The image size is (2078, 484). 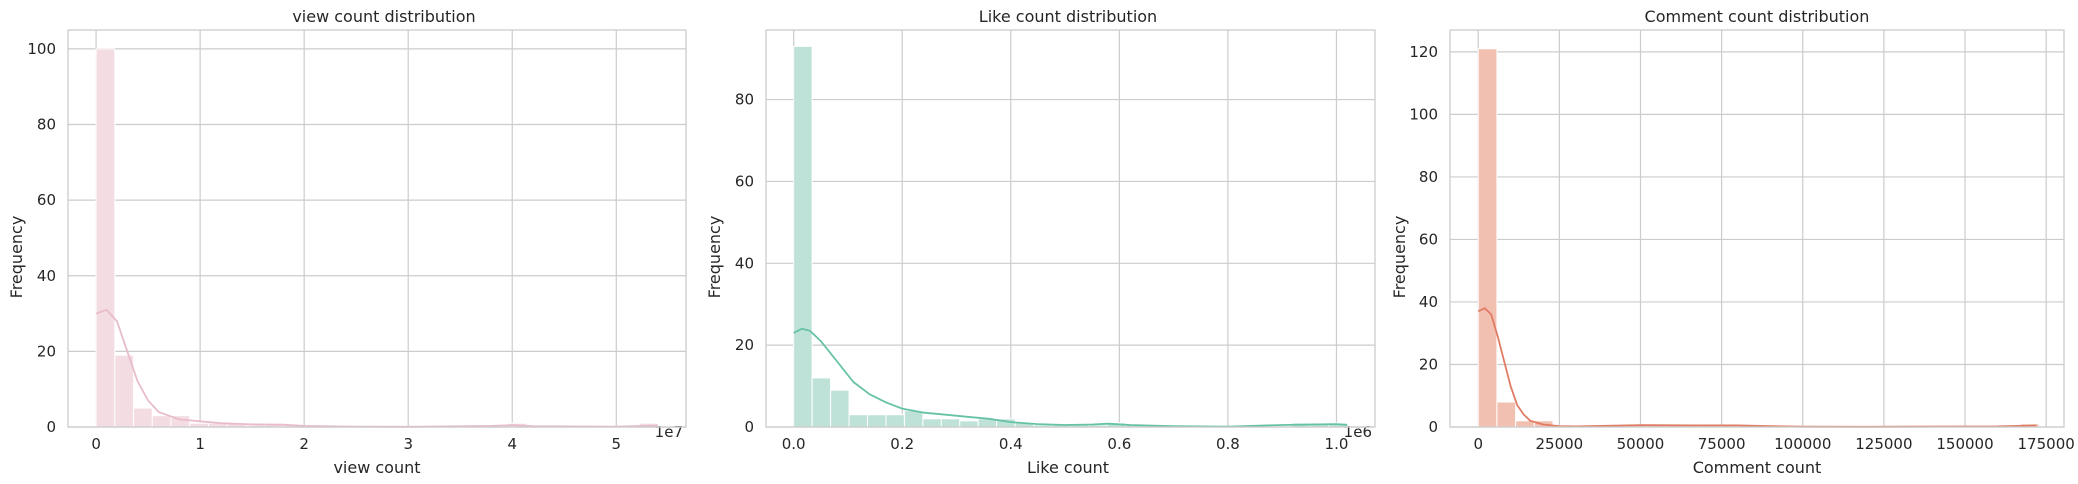 What do you see at coordinates (617, 444) in the screenshot?
I see `x-tick-label: 5` at bounding box center [617, 444].